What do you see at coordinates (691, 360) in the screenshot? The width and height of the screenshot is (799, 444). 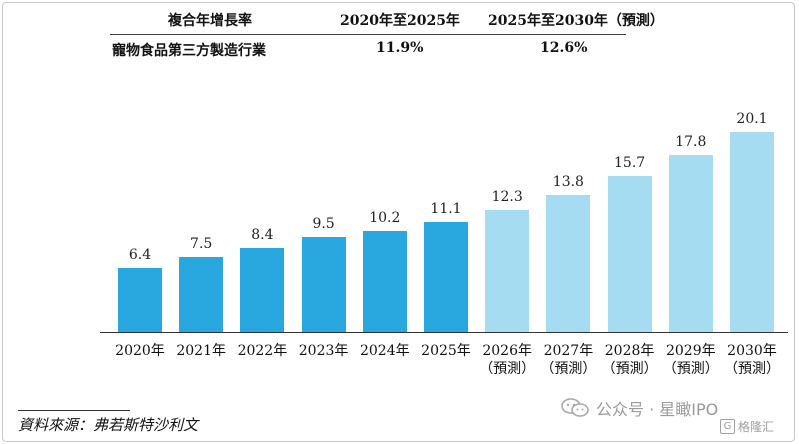 I see `x-tick-label: 2029年 （預測）` at bounding box center [691, 360].